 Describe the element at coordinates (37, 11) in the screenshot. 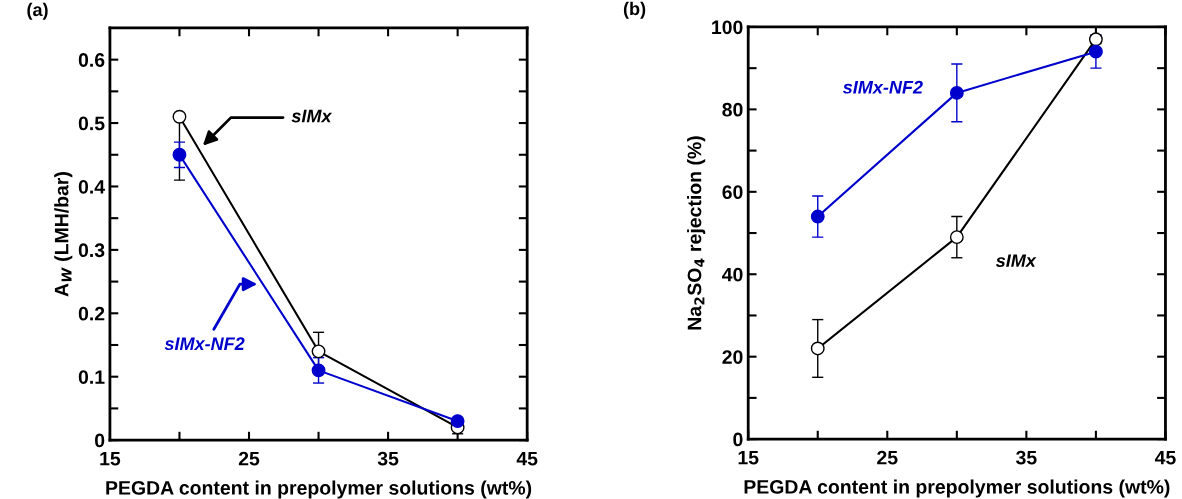

I see `chart-title: (a)` at that location.